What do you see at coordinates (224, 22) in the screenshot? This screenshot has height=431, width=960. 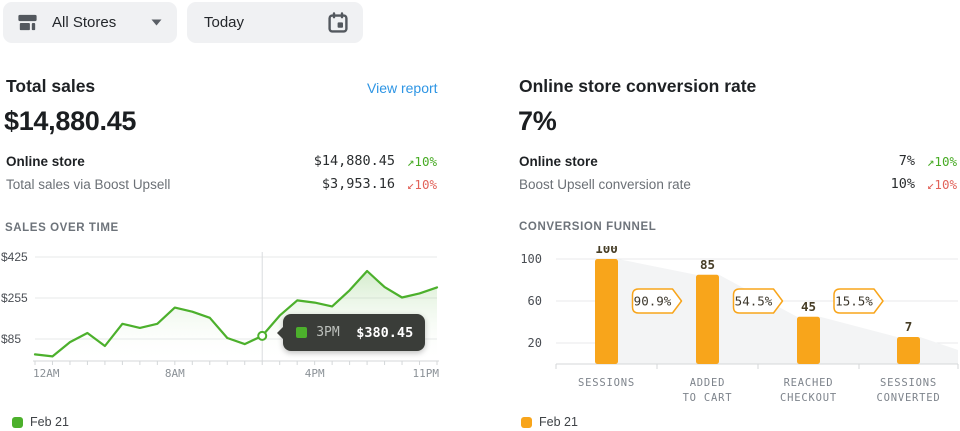 I see `date-selector-label: Today` at bounding box center [224, 22].